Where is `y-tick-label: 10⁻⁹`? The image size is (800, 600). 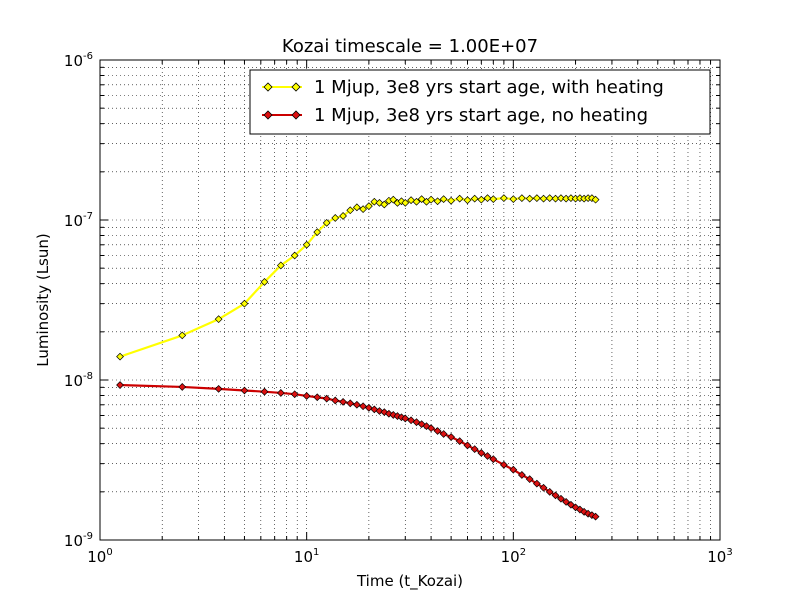
y-tick-label: 10⁻⁹ is located at coordinates (78, 540).